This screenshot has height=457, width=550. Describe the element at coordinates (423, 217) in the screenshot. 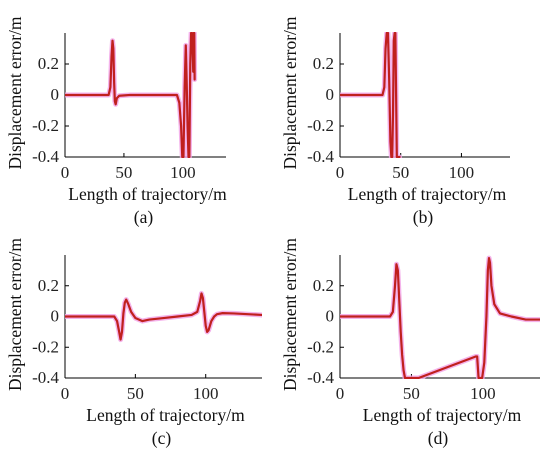

I see `panel-label: (b)` at that location.